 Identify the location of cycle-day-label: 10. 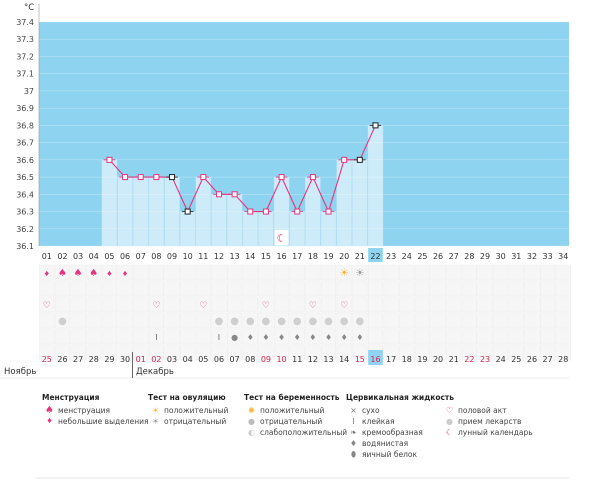
(188, 256).